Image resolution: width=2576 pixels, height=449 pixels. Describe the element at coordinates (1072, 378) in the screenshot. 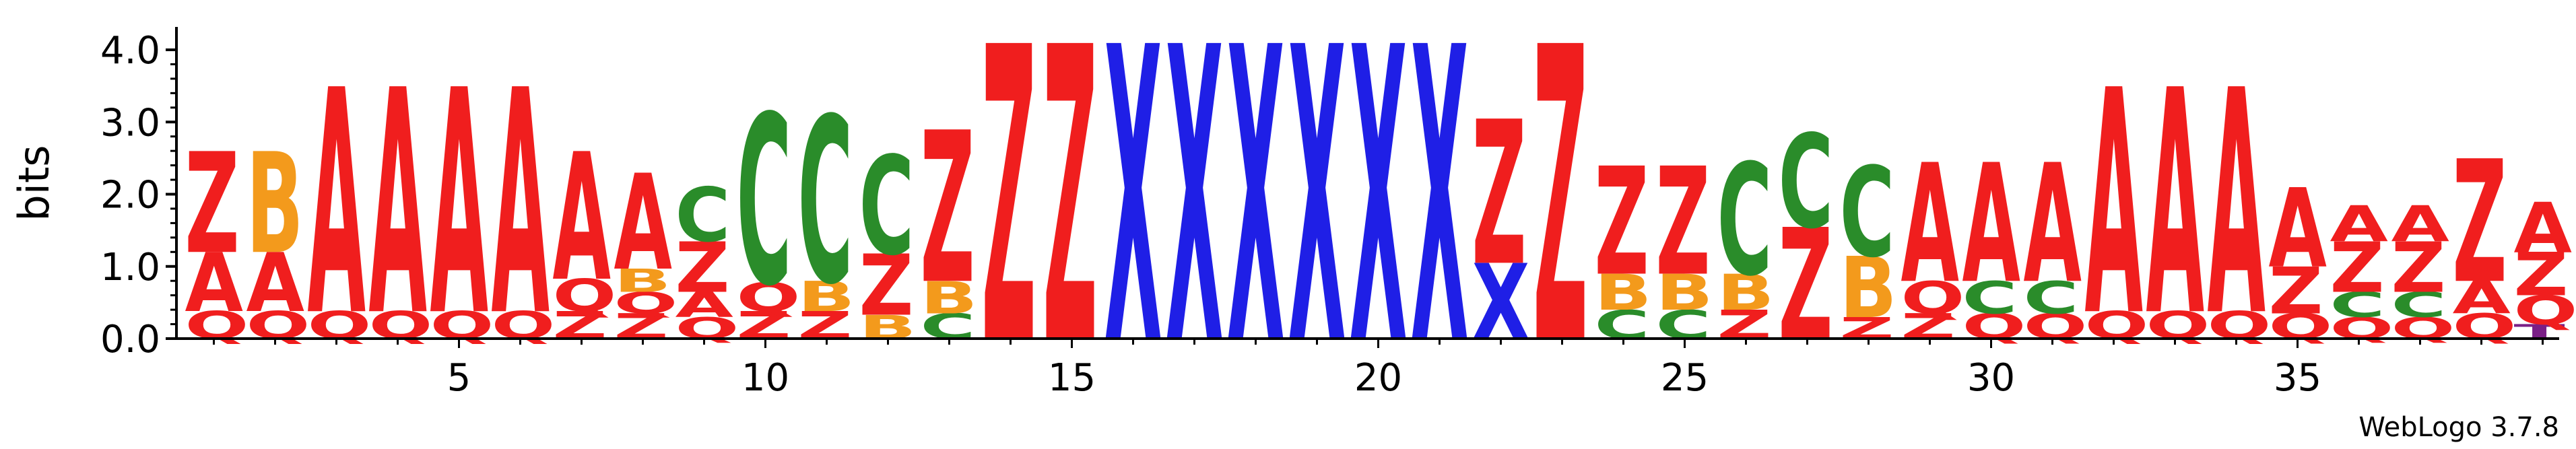

I see `x-tick-label: 15` at that location.